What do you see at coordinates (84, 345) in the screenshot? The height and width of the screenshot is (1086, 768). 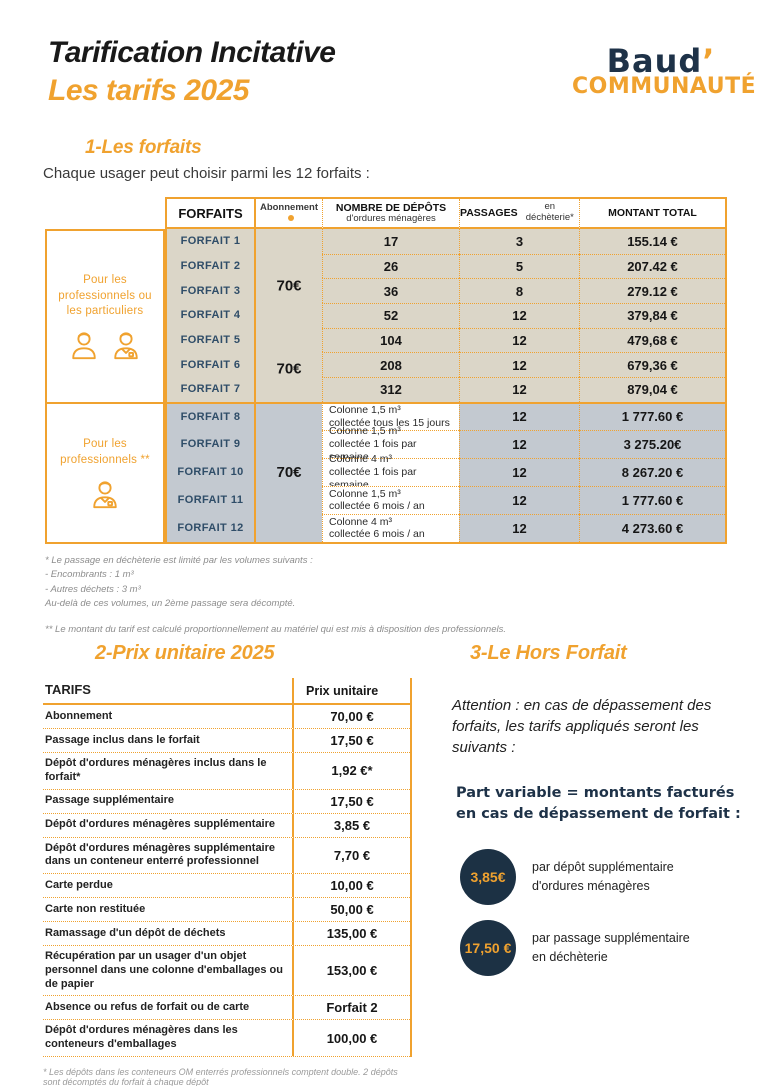 I see `person-icon` at bounding box center [84, 345].